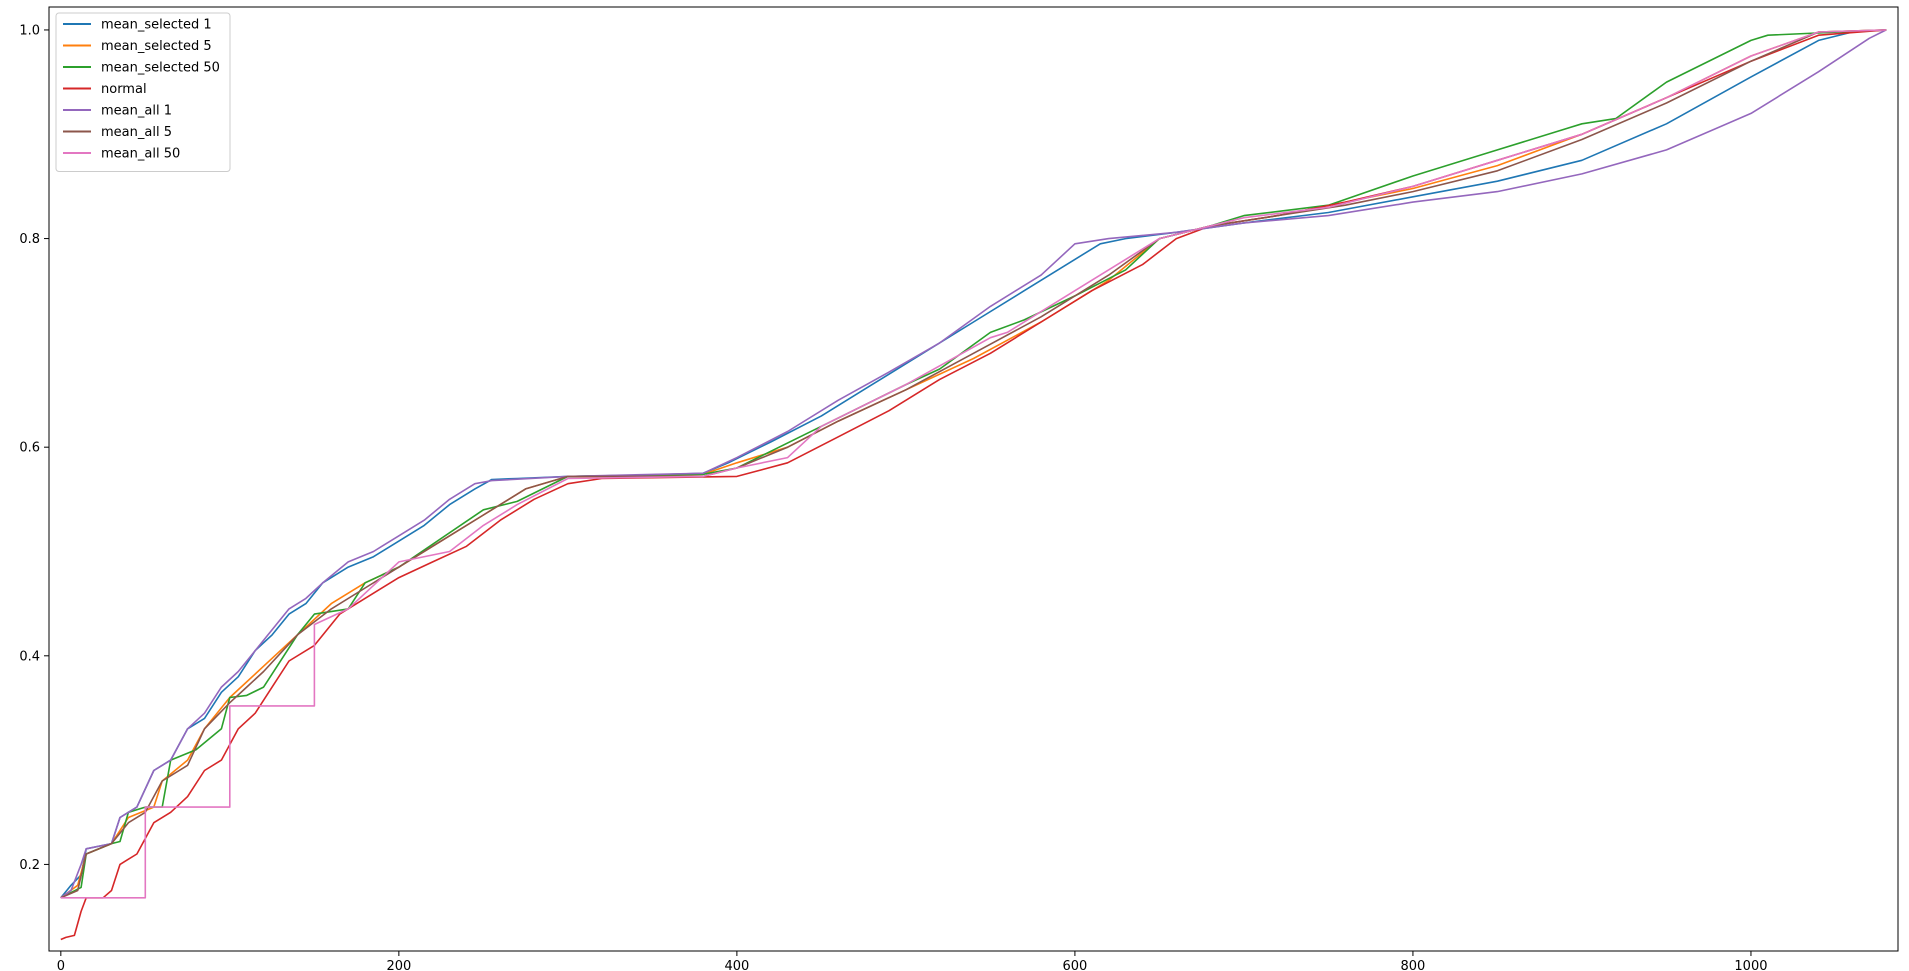  I want to click on x-tick-label: 800, so click(1413, 965).